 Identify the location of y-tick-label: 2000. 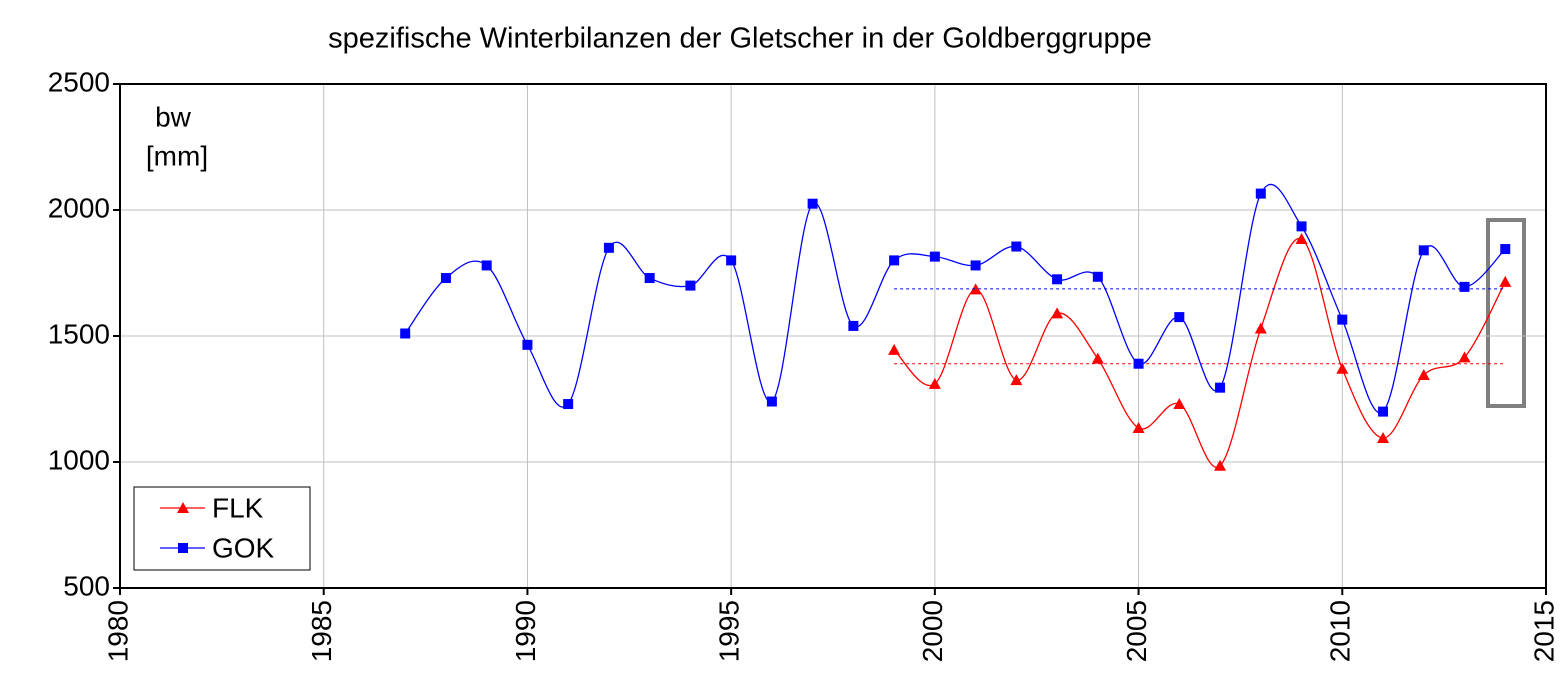
(79, 207).